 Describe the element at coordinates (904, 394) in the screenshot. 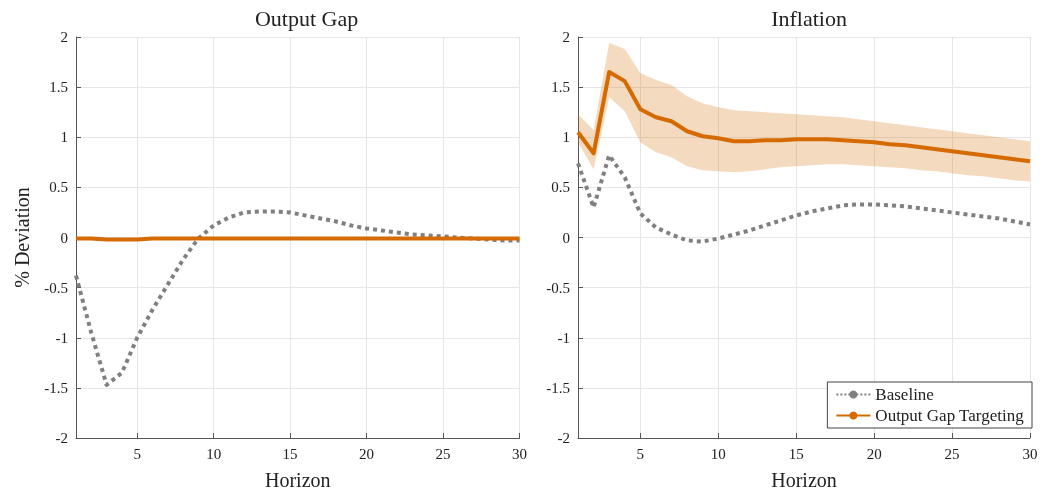

I see `legend-label: Baseline` at that location.